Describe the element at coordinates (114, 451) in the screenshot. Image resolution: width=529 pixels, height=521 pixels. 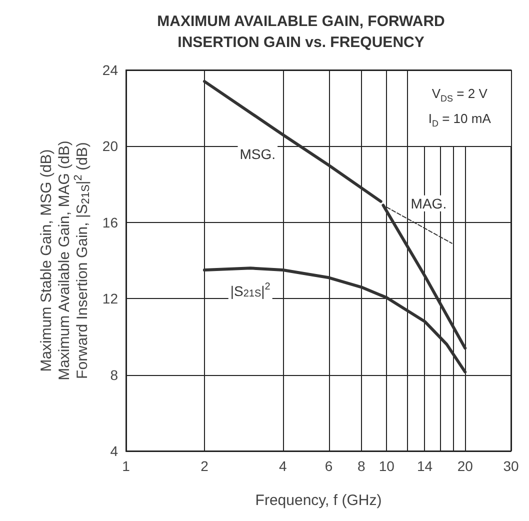
I see `y-tick-label: 4` at that location.